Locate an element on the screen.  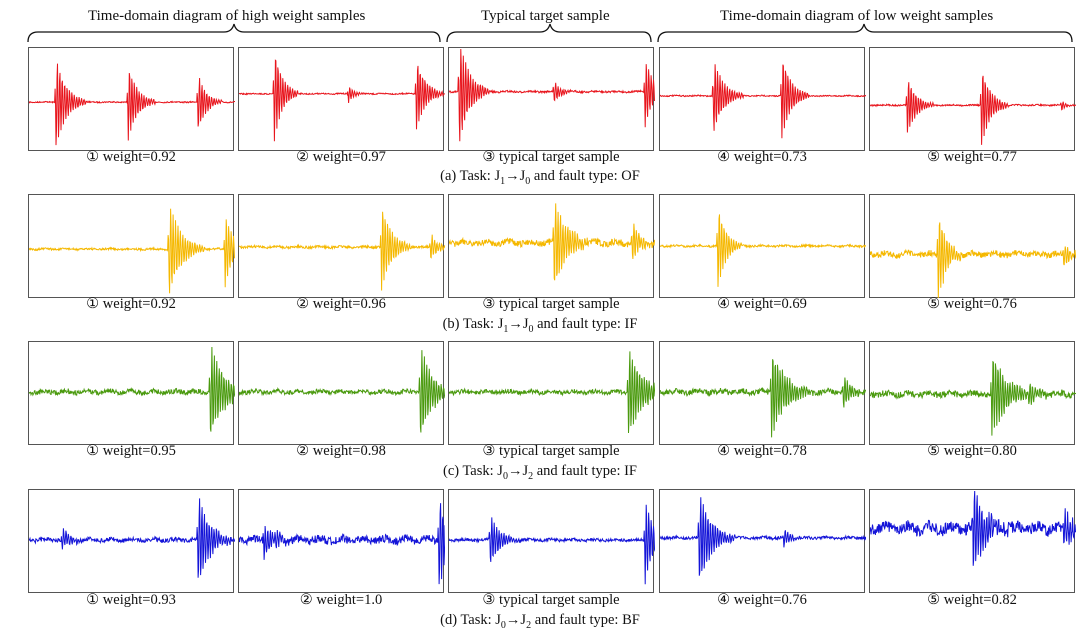
brace-high-weight is located at coordinates (234, 33).